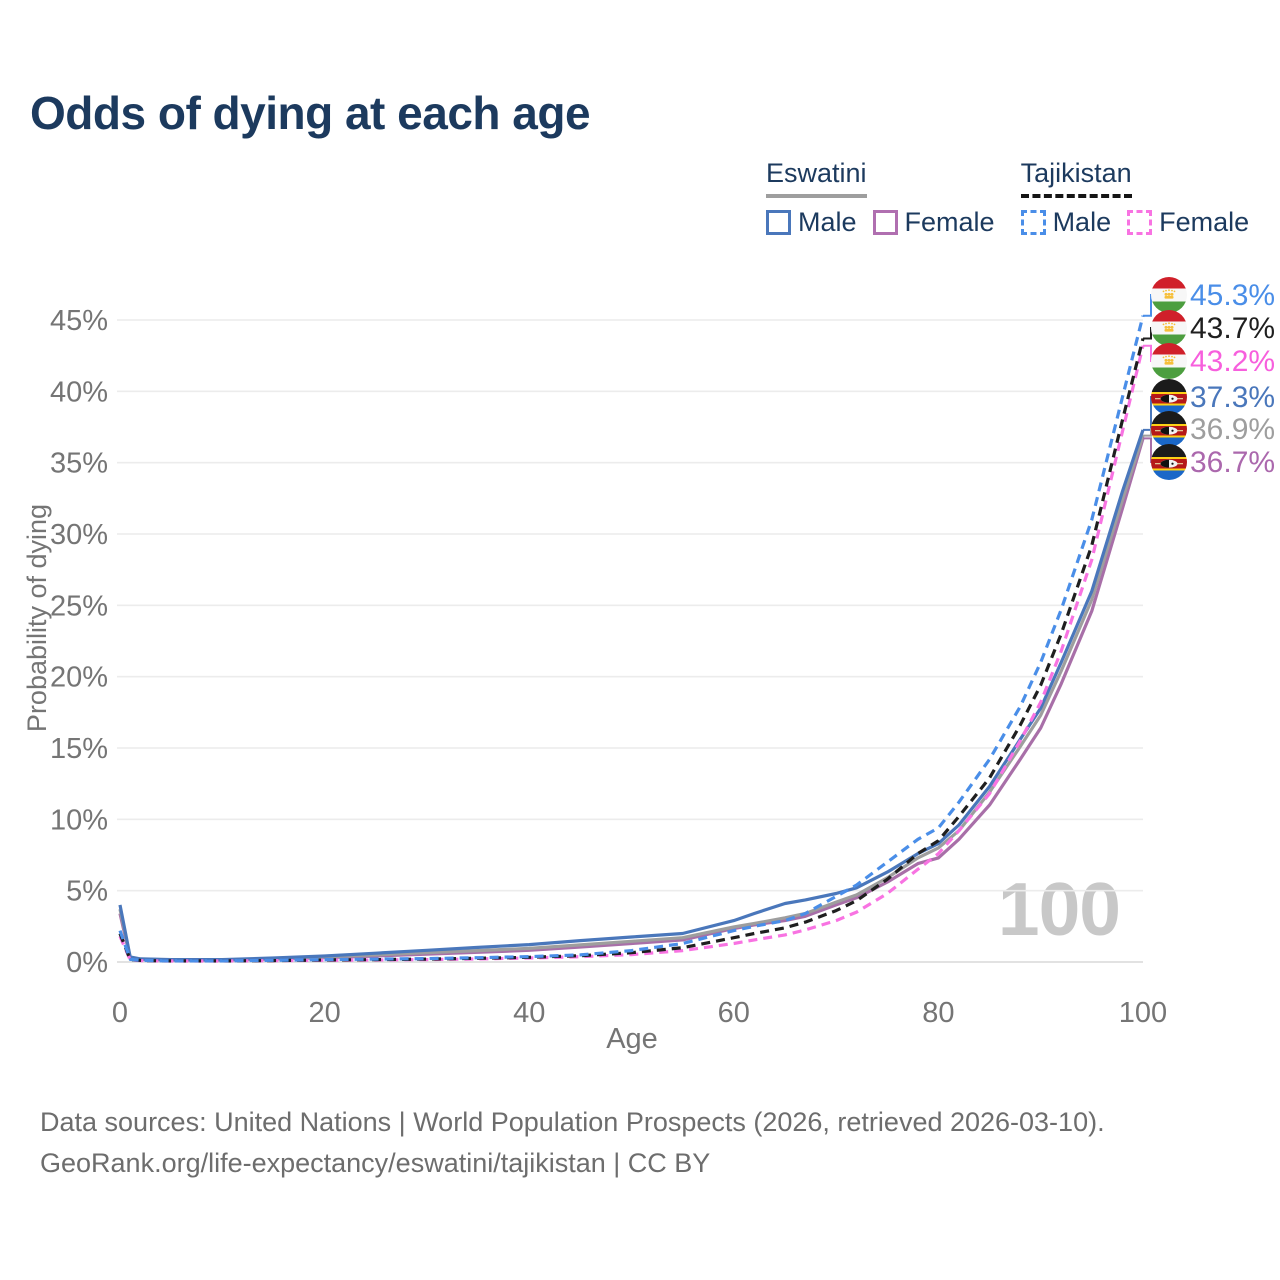 This screenshot has height=1280, width=1280. What do you see at coordinates (949, 222) in the screenshot?
I see `legend-label-eswatini-female: Female` at bounding box center [949, 222].